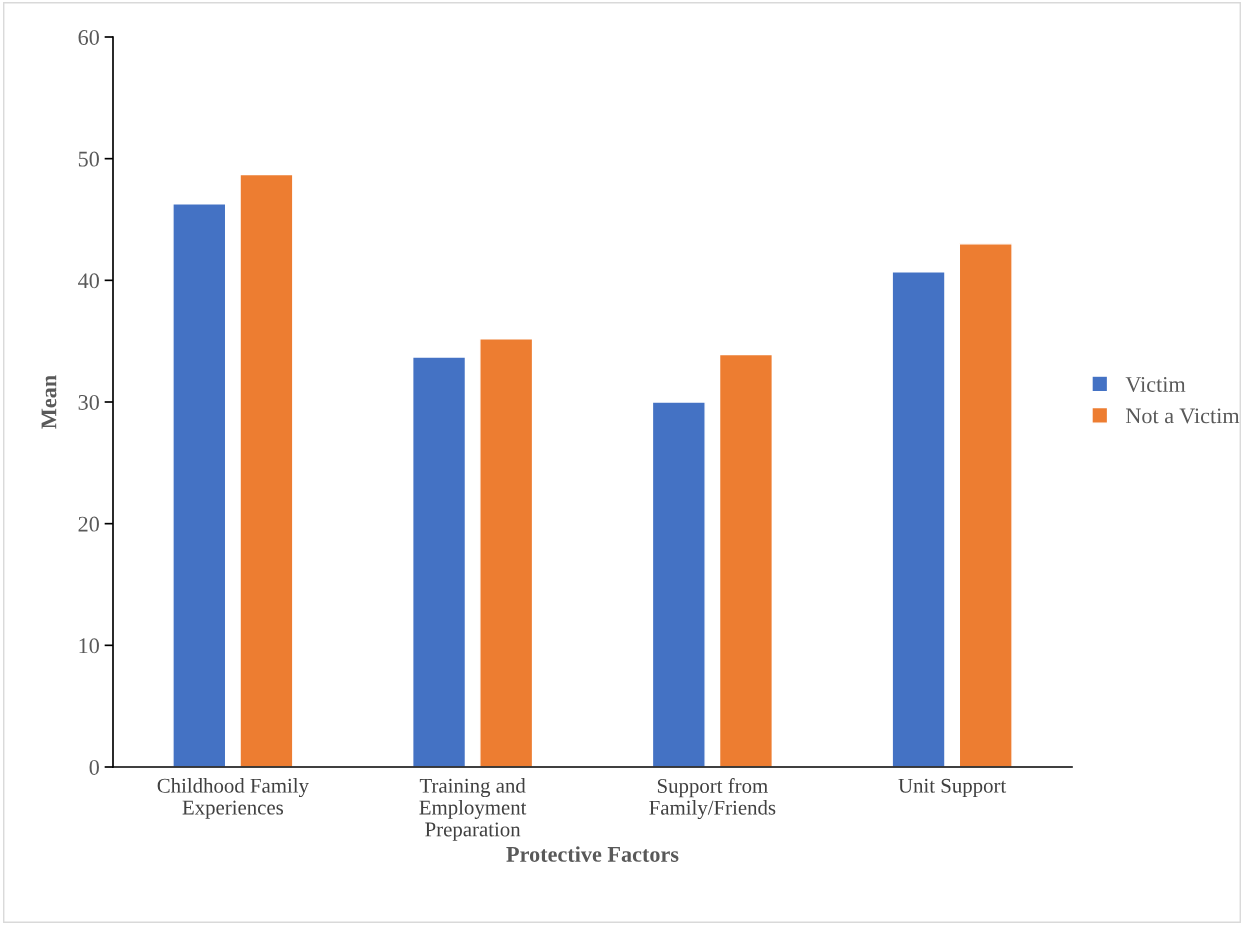 This screenshot has width=1244, height=925. I want to click on y-tick-label: 10, so click(89, 646).